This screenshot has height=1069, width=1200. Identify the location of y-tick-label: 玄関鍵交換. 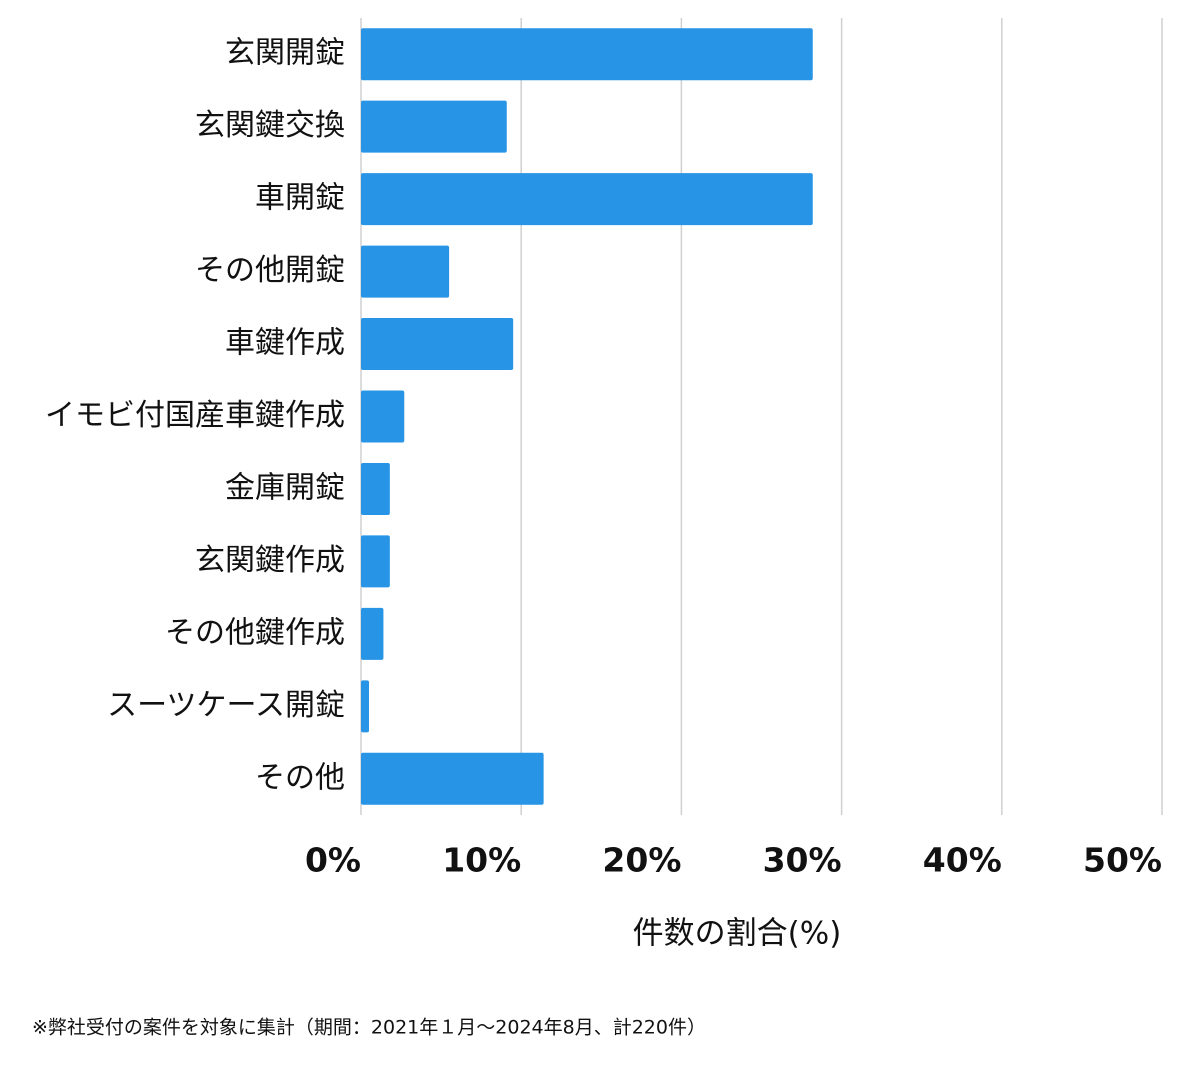
(270, 125).